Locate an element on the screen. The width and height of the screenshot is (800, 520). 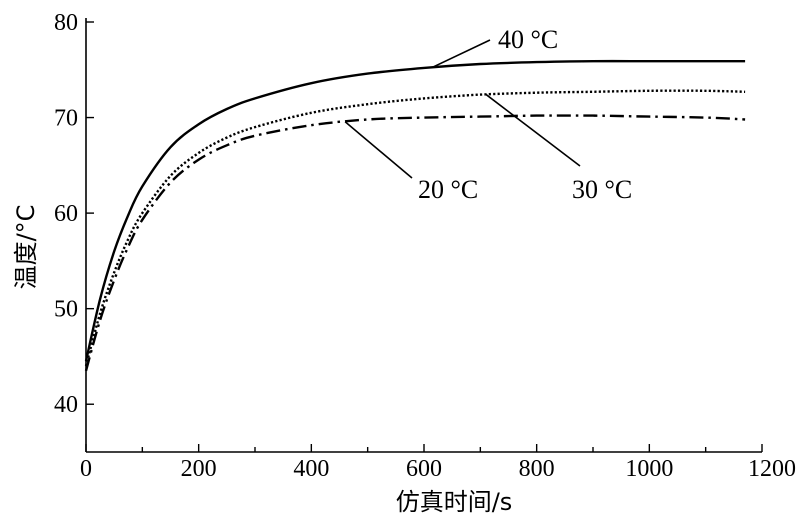
annotation-label-1: 30 °C is located at coordinates (602, 189).